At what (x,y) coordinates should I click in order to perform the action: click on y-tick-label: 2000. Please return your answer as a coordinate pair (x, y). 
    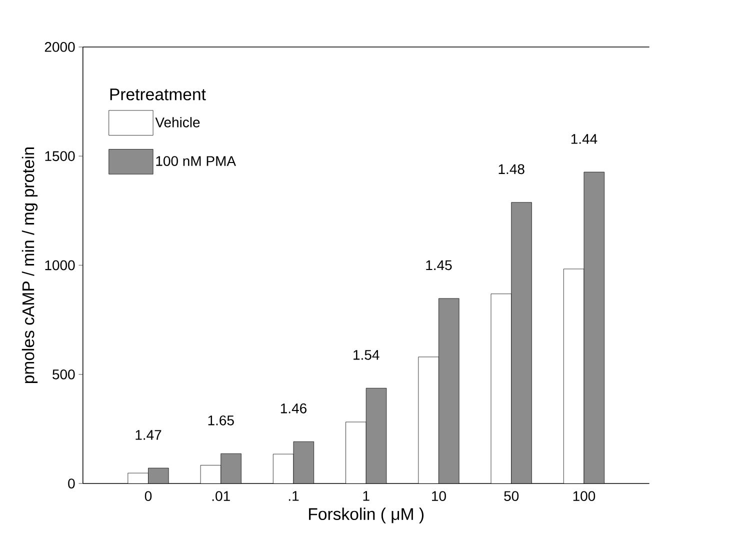
    Looking at the image, I should click on (59, 47).